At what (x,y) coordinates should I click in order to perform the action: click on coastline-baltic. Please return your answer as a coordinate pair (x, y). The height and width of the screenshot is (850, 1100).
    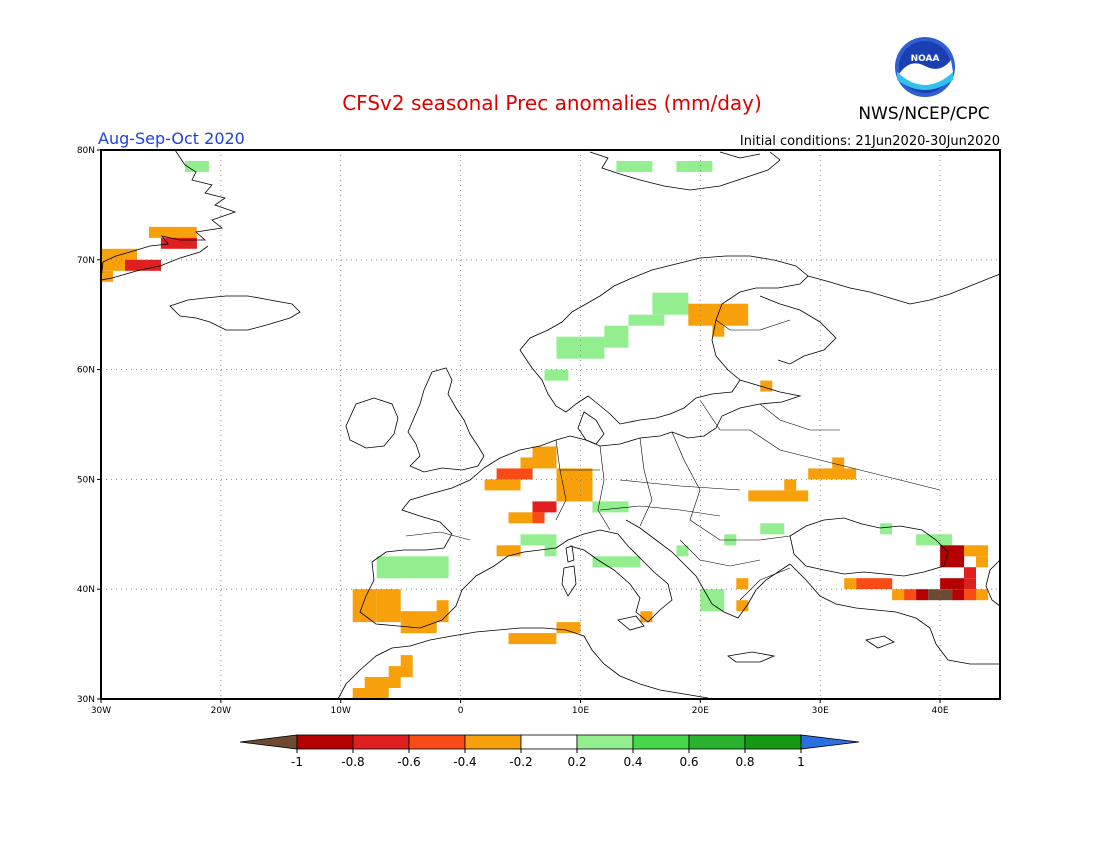
    Looking at the image, I should click on (736, 409).